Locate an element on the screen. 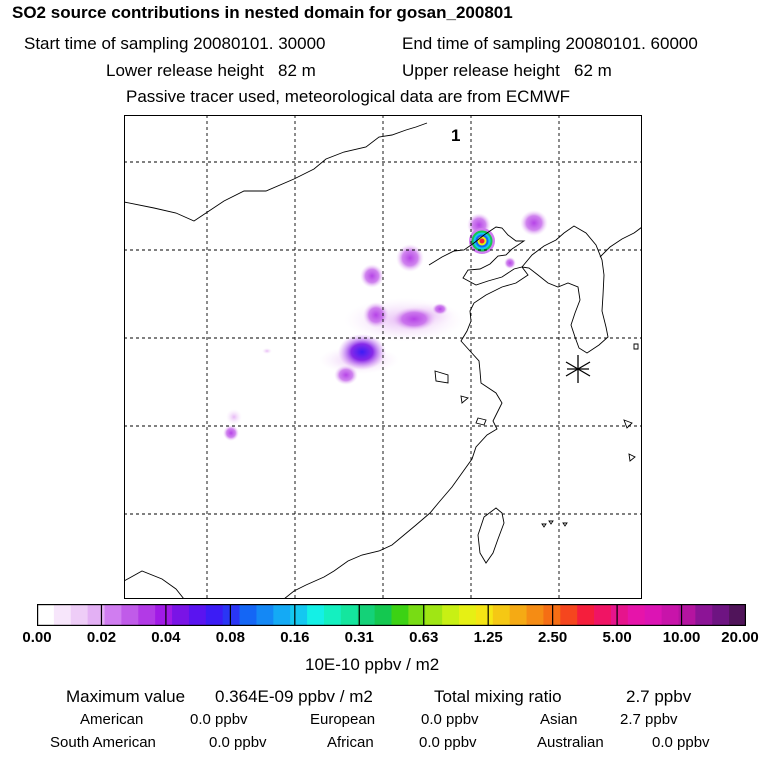 This screenshot has height=768, width=768. region-south-american-label: South American is located at coordinates (103, 742).